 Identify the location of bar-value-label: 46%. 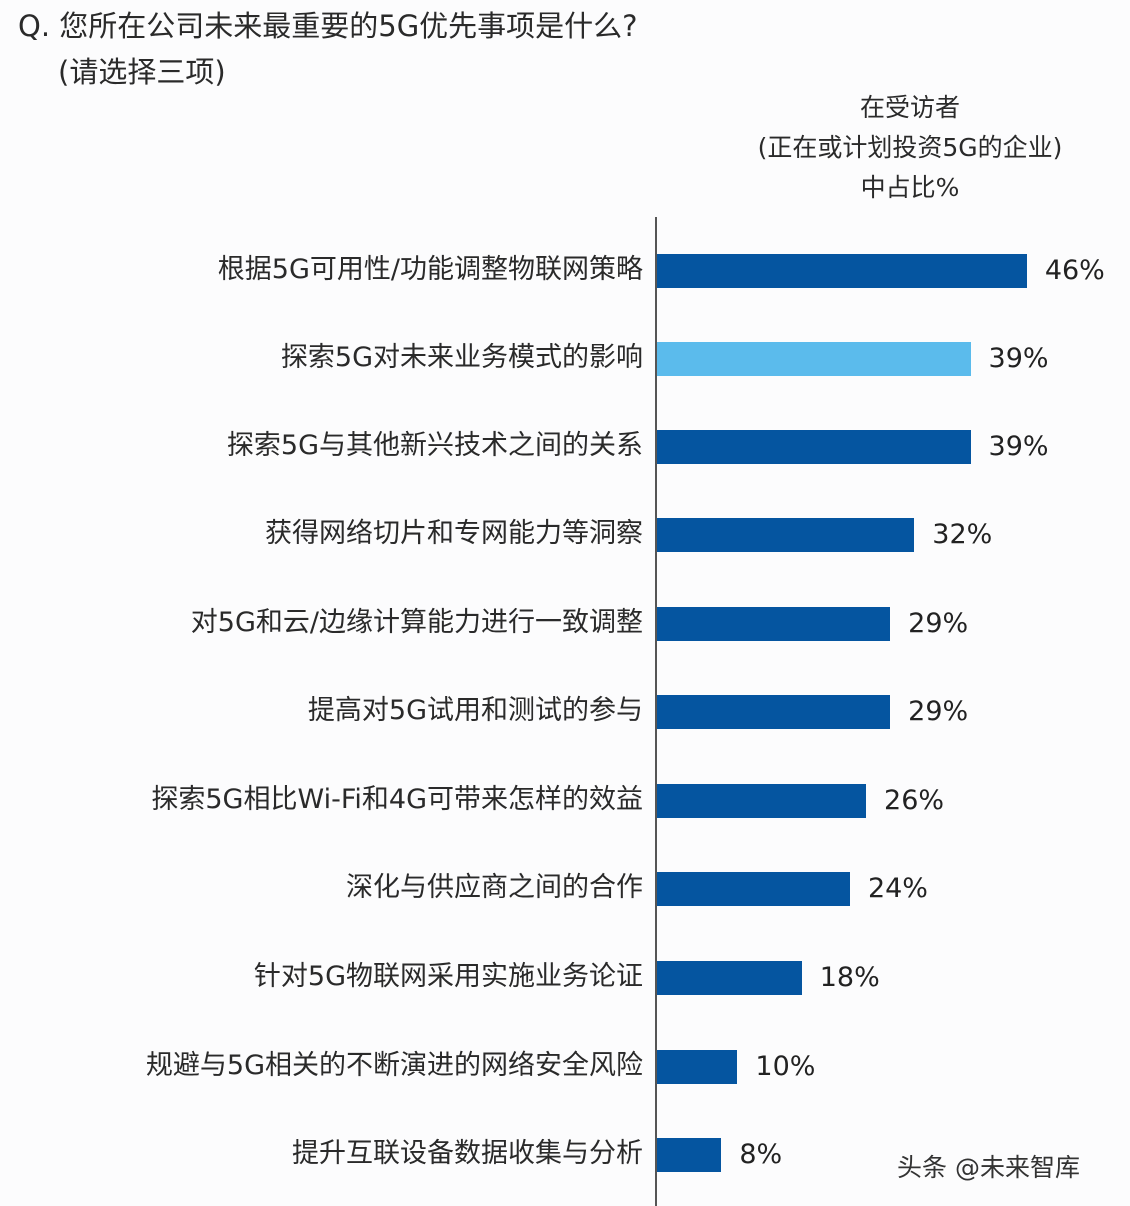
(1074, 270).